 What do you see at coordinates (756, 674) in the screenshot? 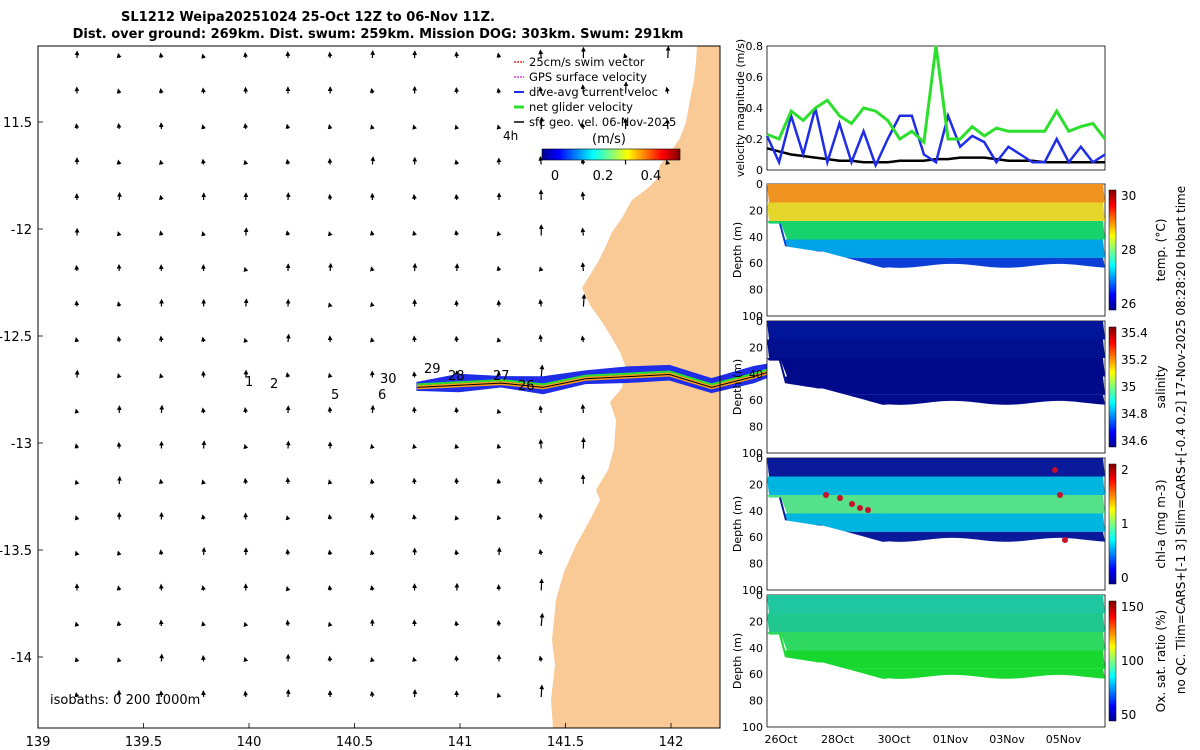
I see `section-y-tick-label: 60` at bounding box center [756, 674].